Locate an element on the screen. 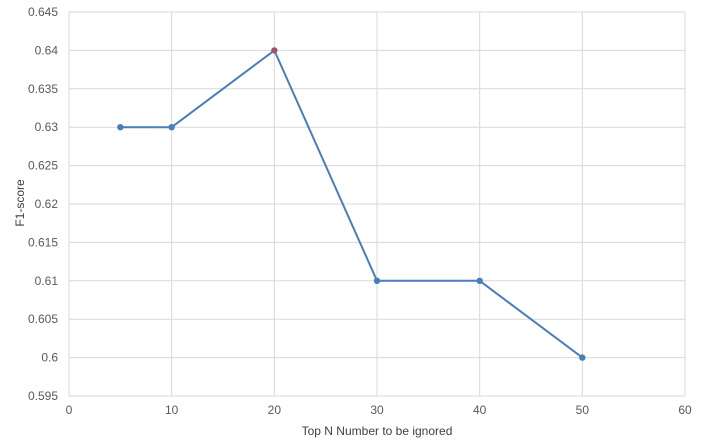  y-tick-label: 0.625 is located at coordinates (43, 166).